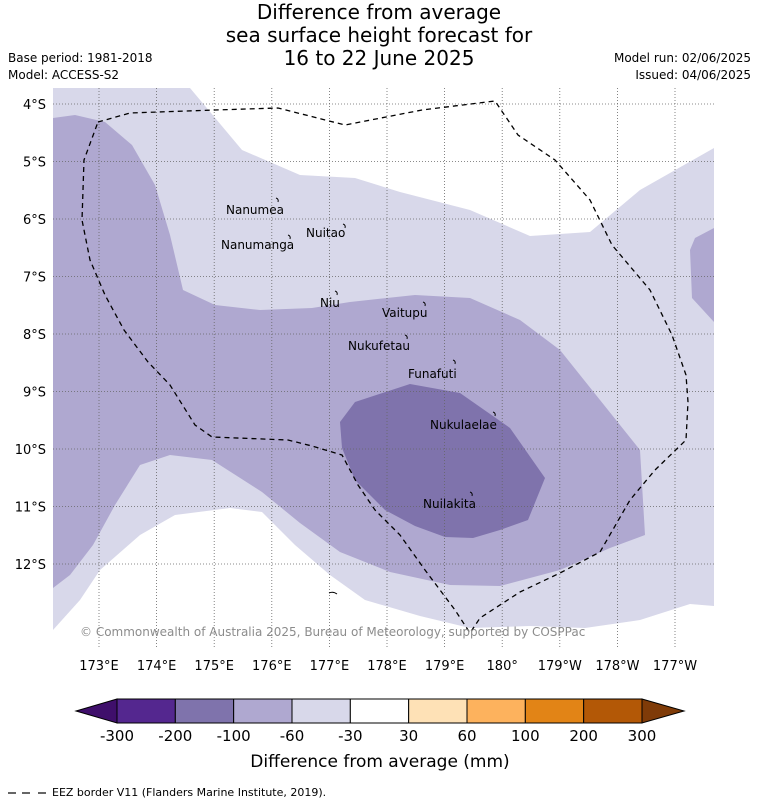 The image size is (758, 804). I want to click on colorbar-tick-label: 300, so click(642, 736).